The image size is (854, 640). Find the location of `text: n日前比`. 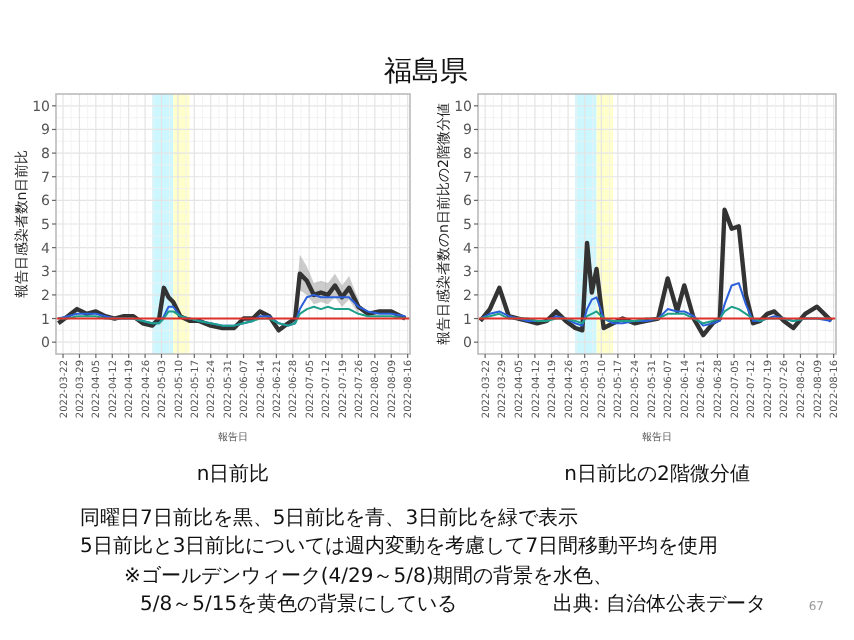

text: n日前比 is located at coordinates (233, 474).